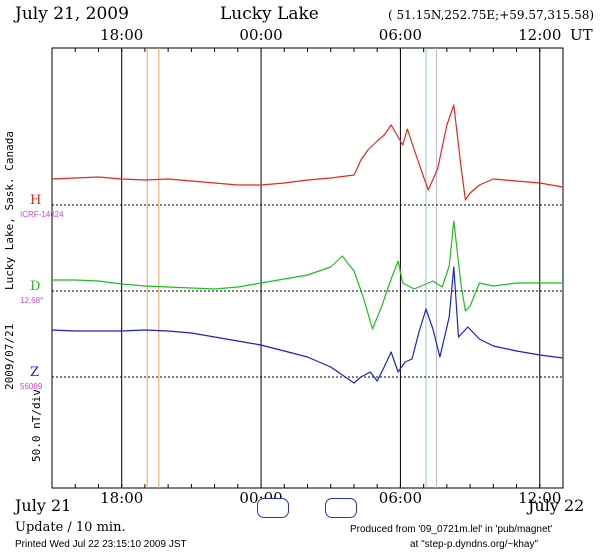 The image size is (600, 554). Describe the element at coordinates (34, 372) in the screenshot. I see `series-label-z: Z` at that location.